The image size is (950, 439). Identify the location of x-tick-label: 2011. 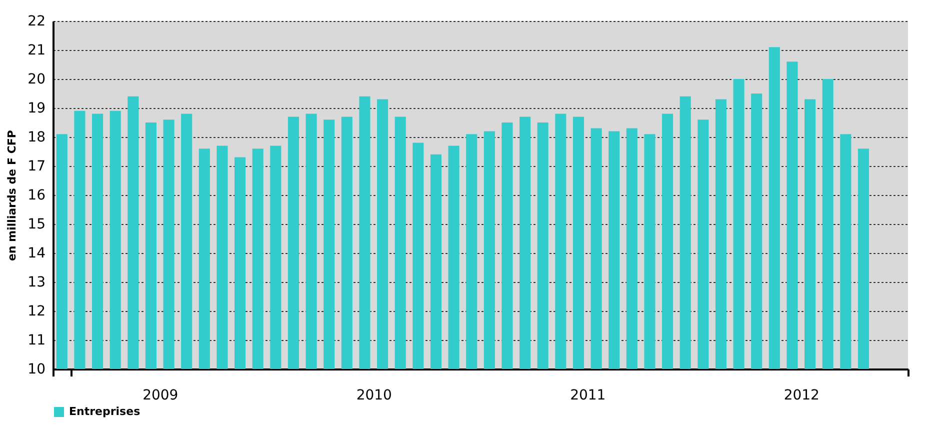
(588, 396).